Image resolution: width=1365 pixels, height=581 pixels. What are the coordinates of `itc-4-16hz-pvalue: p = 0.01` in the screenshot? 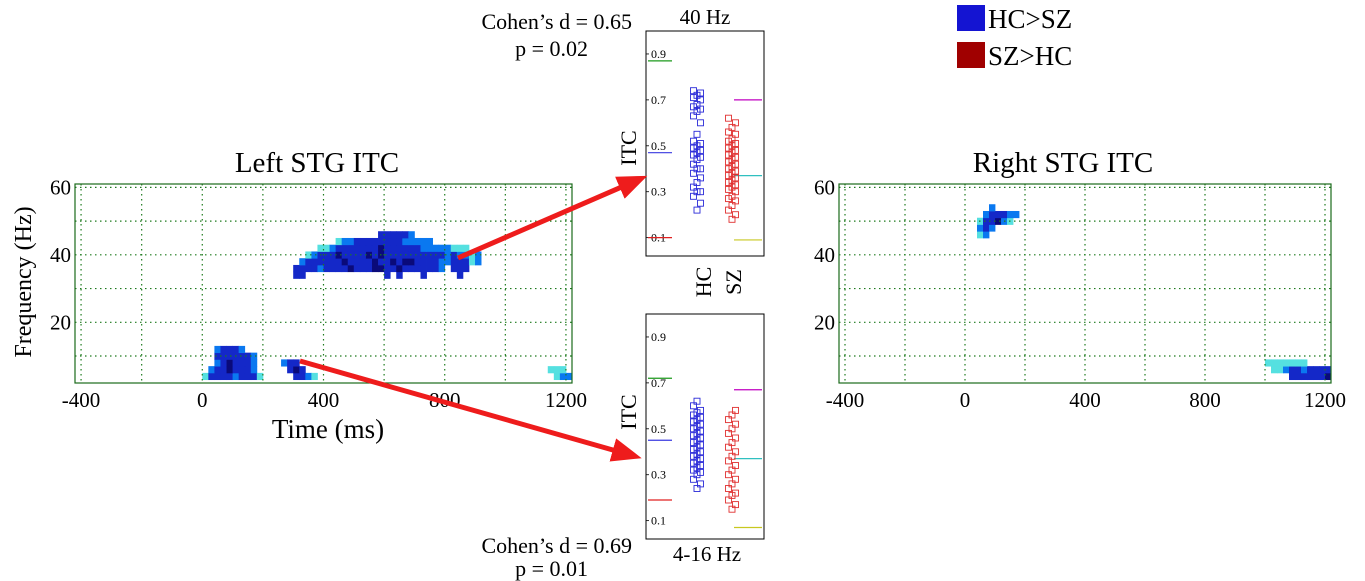 It's located at (551, 568).